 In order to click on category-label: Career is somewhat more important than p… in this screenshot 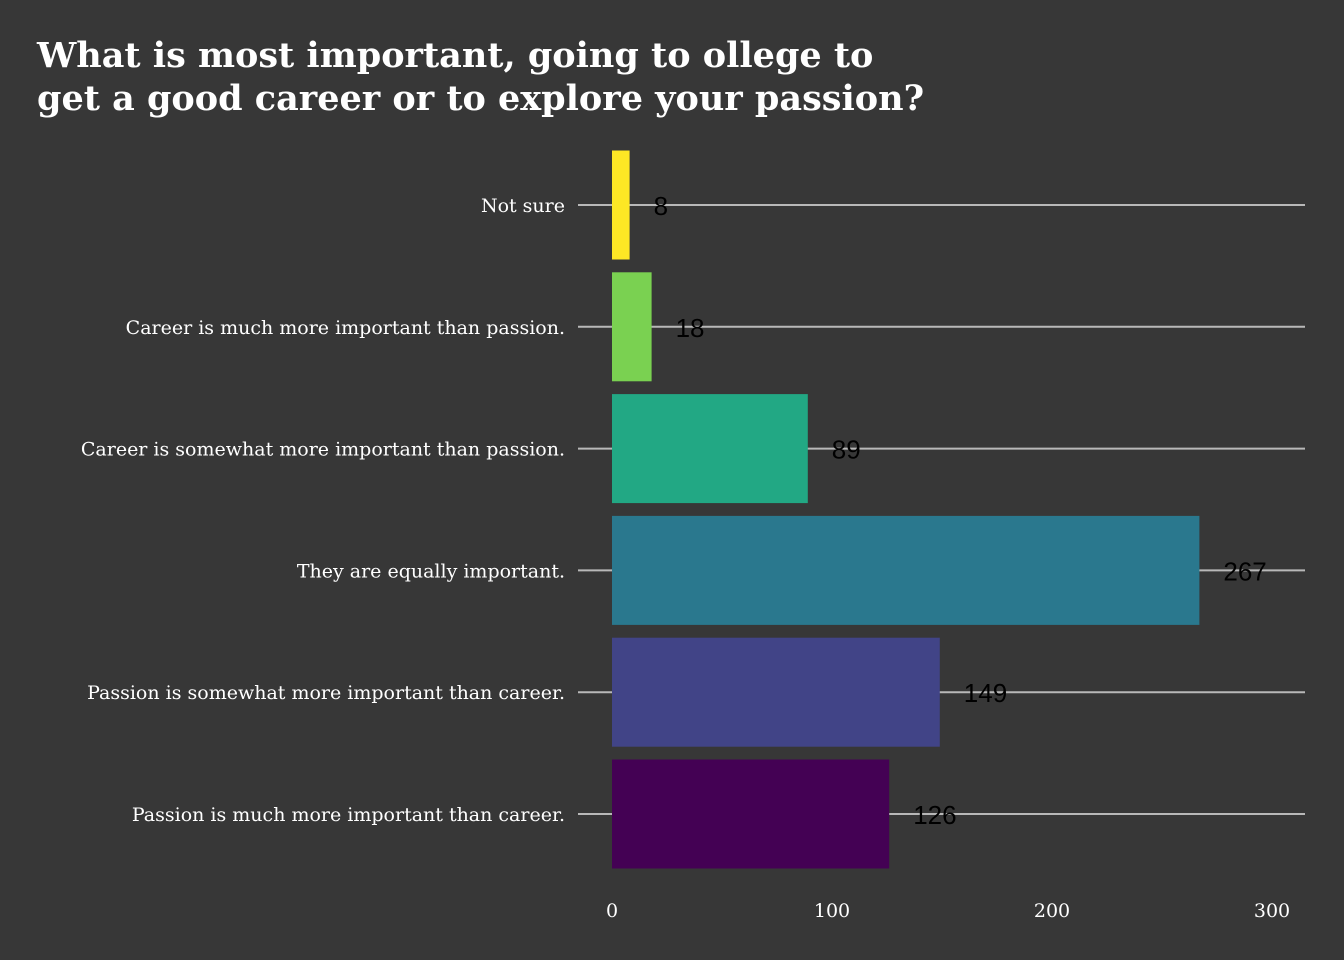, I will do `click(323, 450)`.